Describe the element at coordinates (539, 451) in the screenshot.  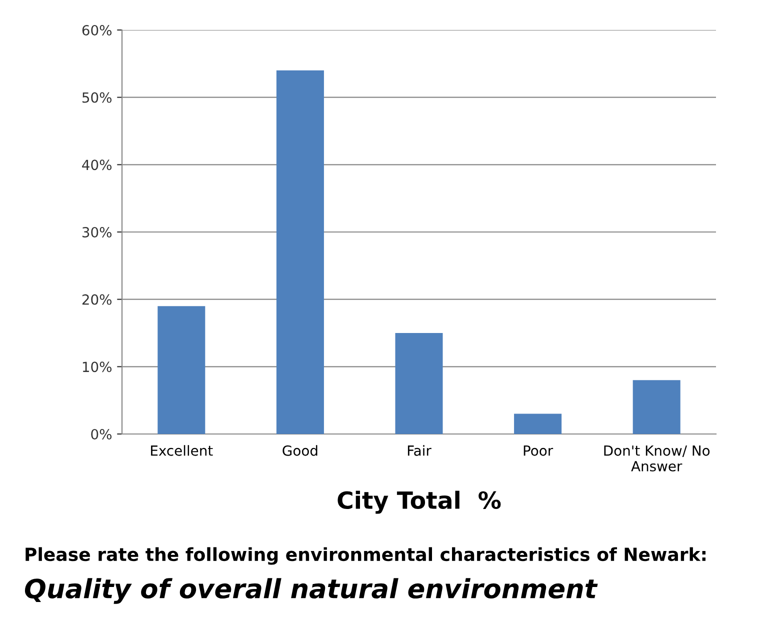
I see `x-tick-label: Poor` at that location.